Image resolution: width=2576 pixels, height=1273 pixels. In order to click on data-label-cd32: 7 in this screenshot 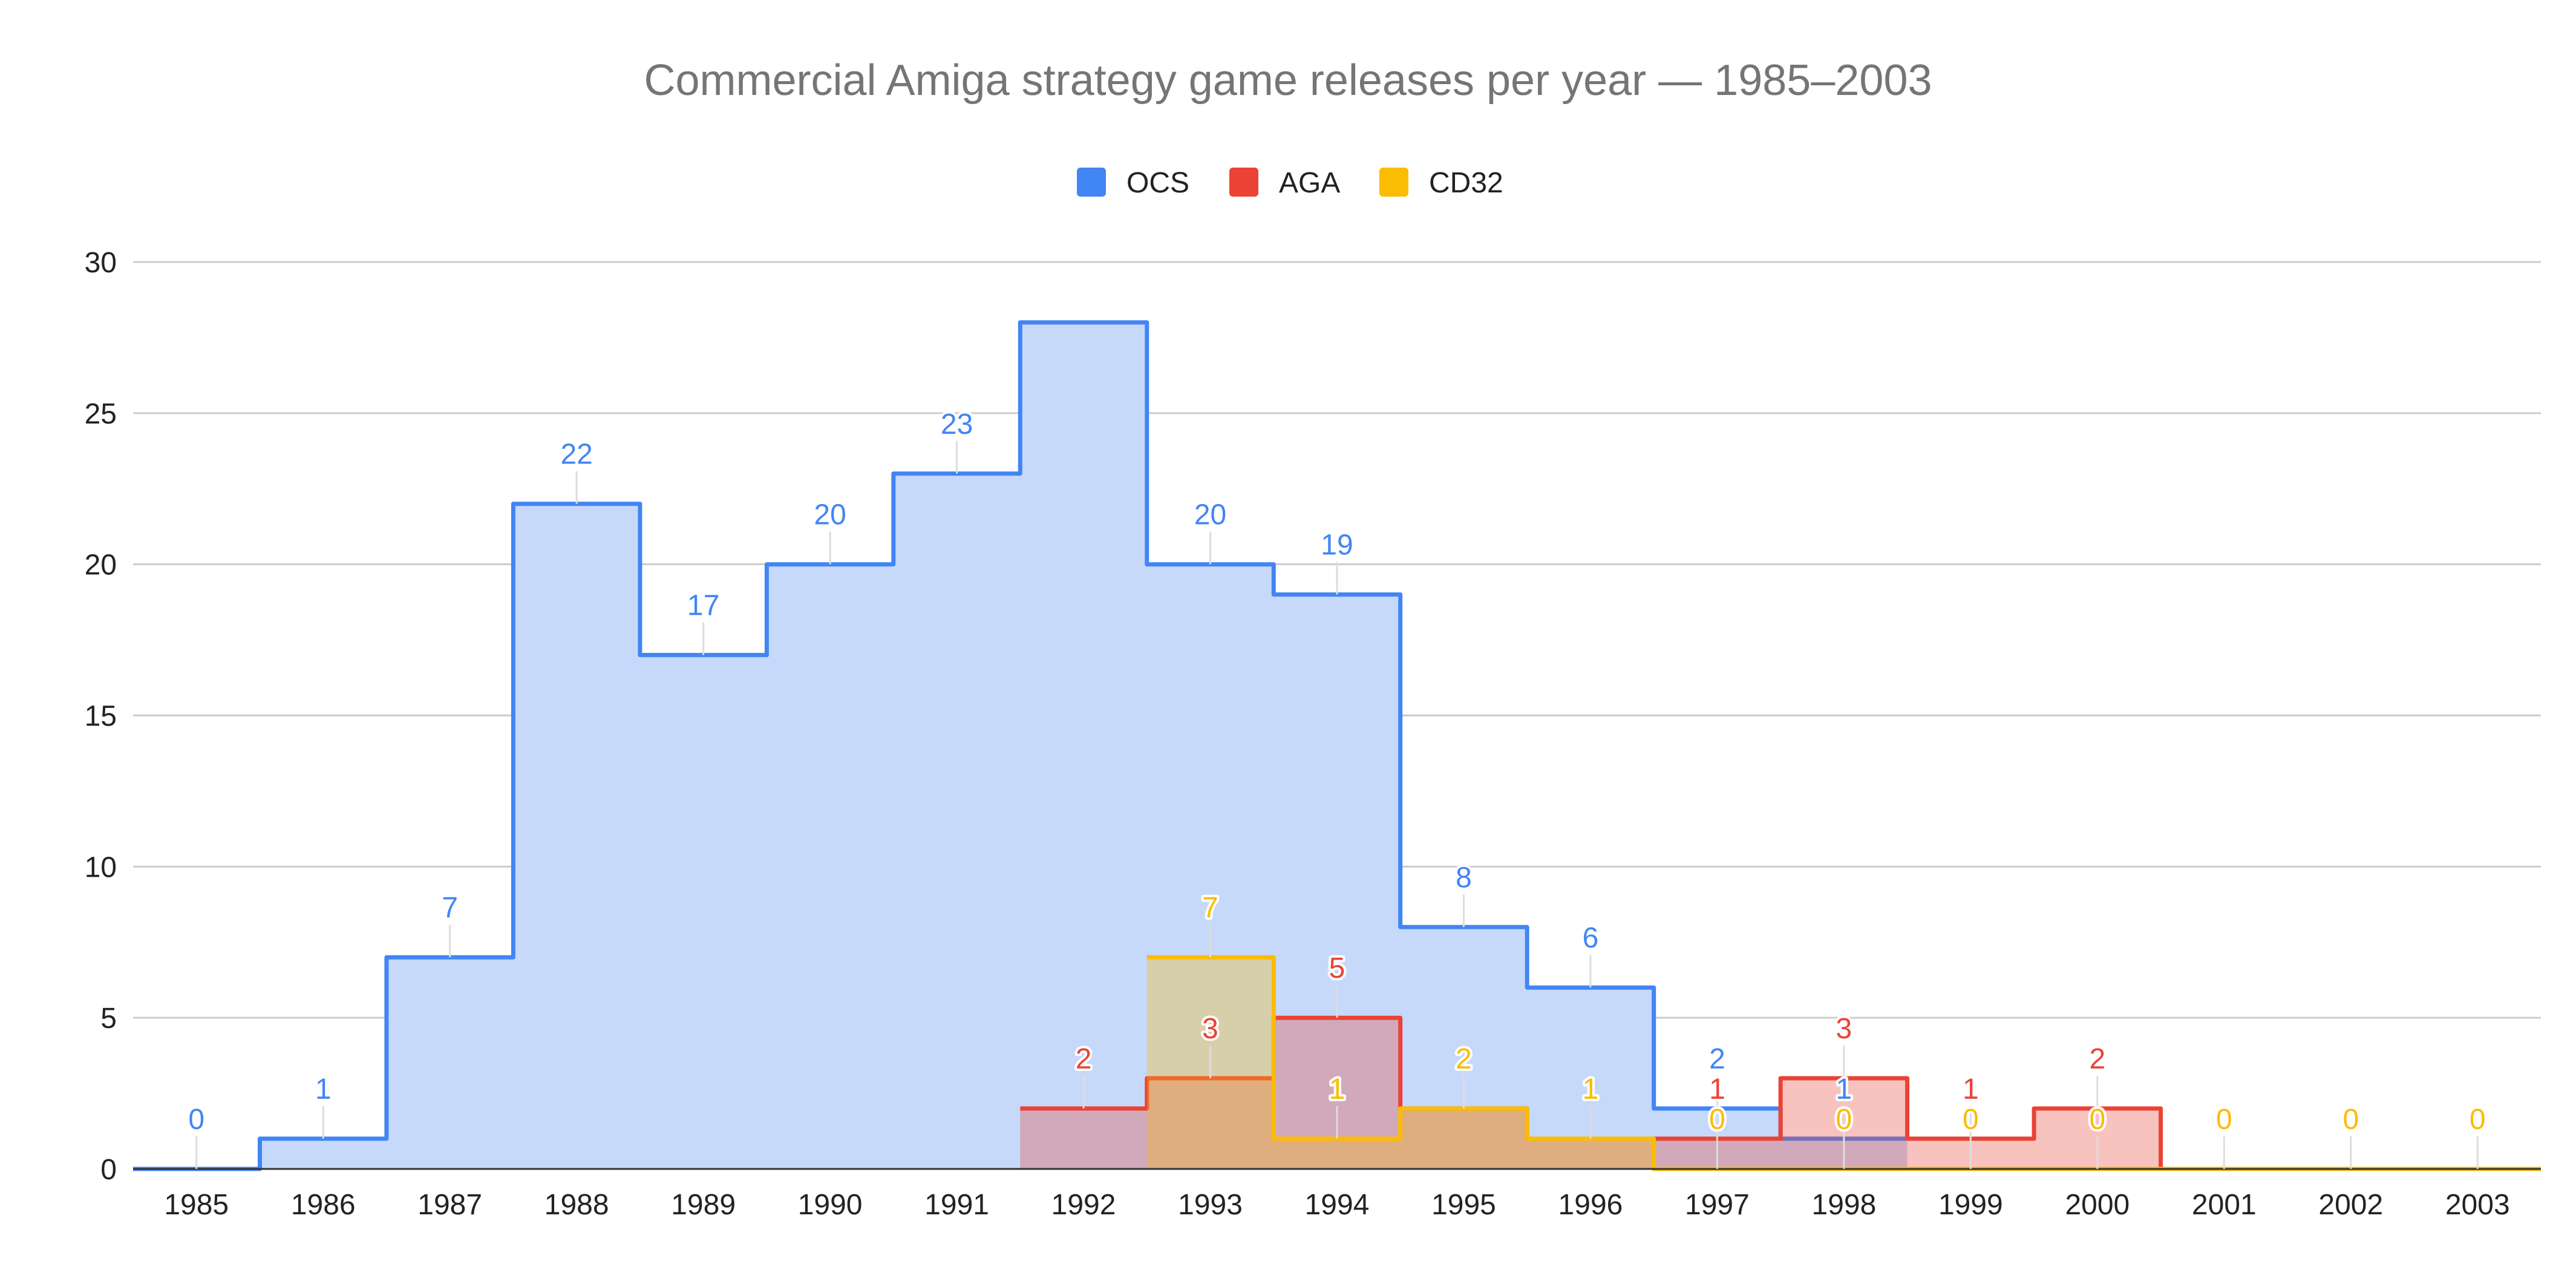, I will do `click(1210, 908)`.